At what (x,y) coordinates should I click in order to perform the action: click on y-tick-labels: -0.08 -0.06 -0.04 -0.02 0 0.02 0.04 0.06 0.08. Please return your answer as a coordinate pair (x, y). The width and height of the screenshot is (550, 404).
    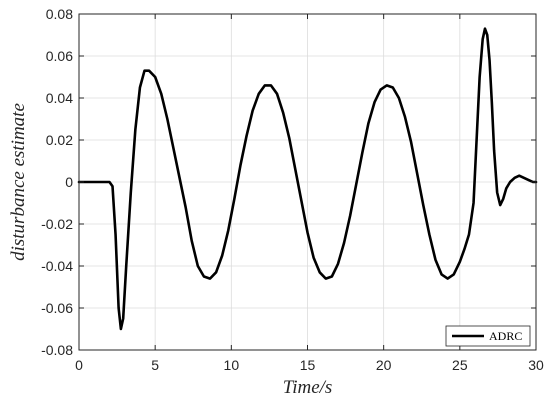
    Looking at the image, I should click on (57, 182).